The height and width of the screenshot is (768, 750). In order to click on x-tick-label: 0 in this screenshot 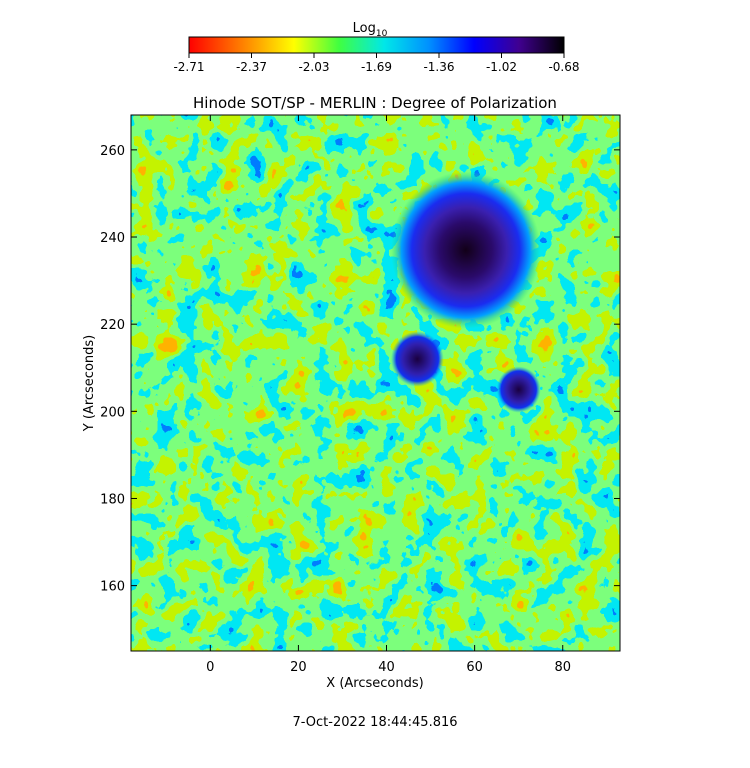, I will do `click(210, 667)`.